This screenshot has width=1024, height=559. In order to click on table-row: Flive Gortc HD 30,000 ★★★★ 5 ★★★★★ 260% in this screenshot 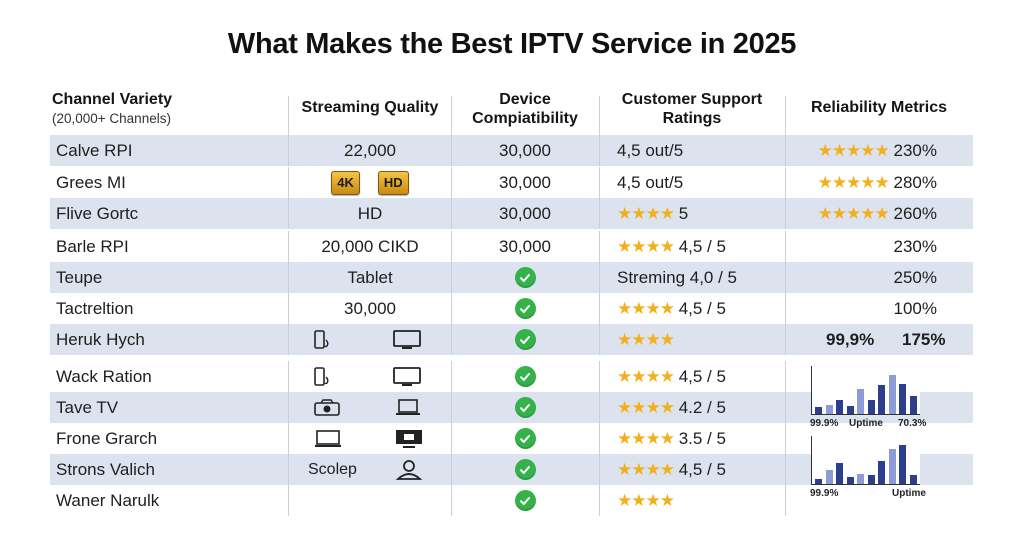, I will do `click(511, 213)`.